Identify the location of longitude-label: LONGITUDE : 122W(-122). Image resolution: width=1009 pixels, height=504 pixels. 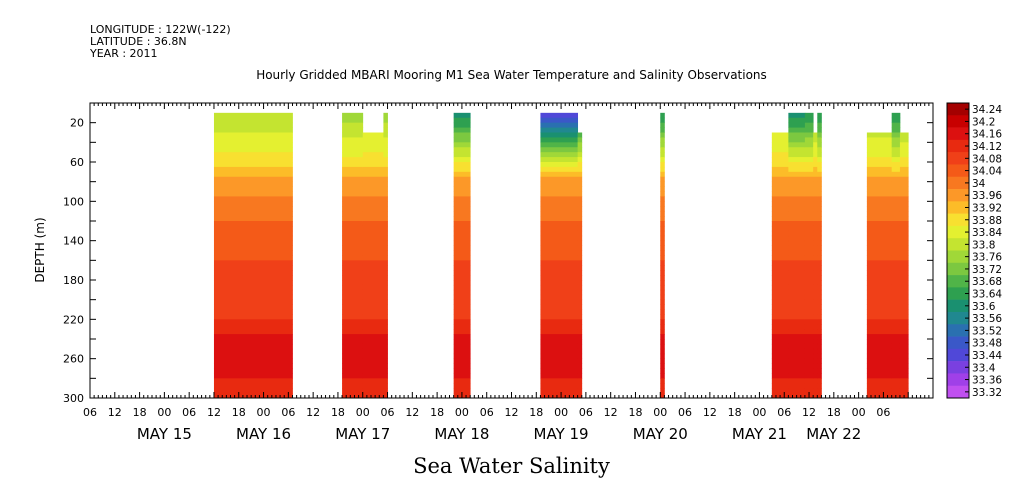
(160, 29).